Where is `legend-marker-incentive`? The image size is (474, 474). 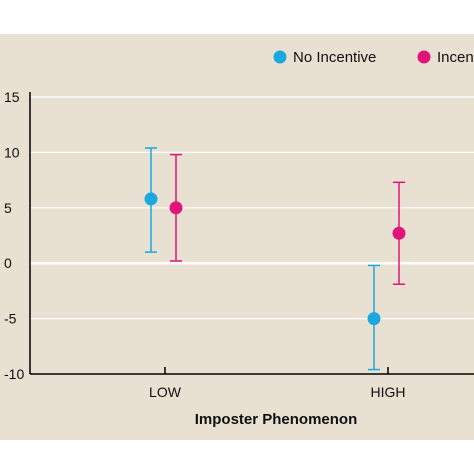
legend-marker-incentive is located at coordinates (424, 57).